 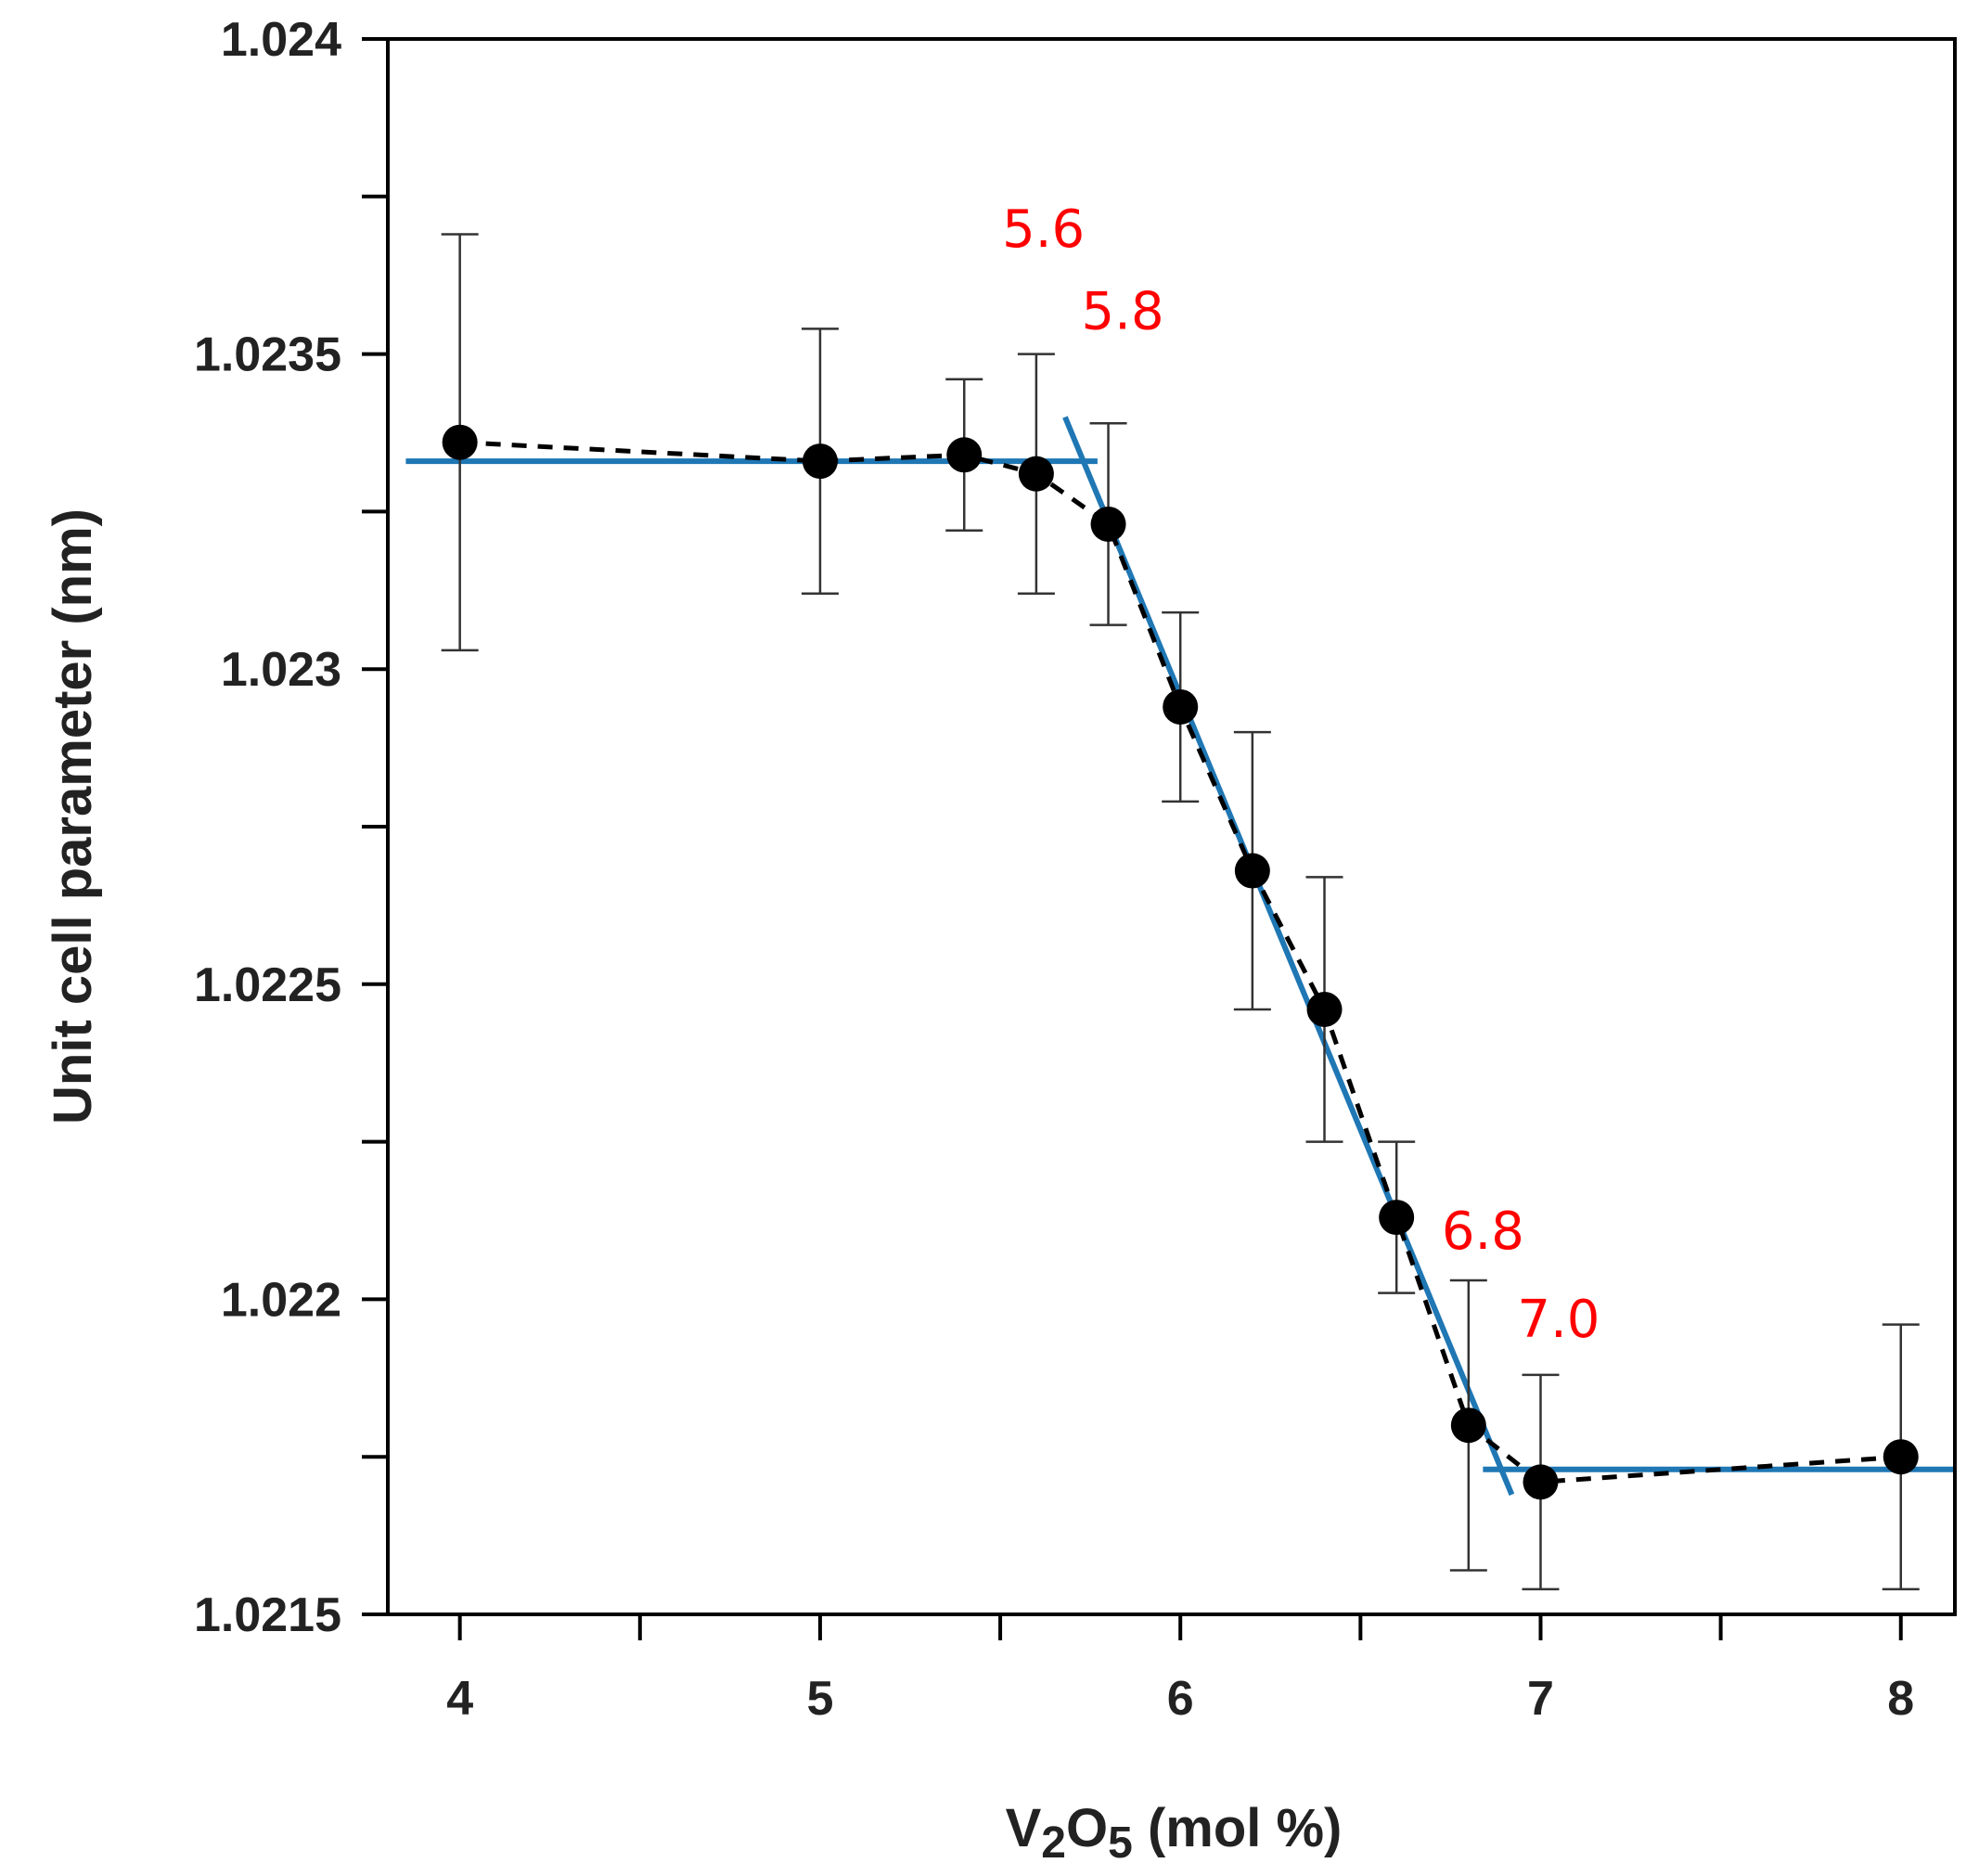 What do you see at coordinates (1540, 1699) in the screenshot?
I see `x-tick-label-3: 7` at bounding box center [1540, 1699].